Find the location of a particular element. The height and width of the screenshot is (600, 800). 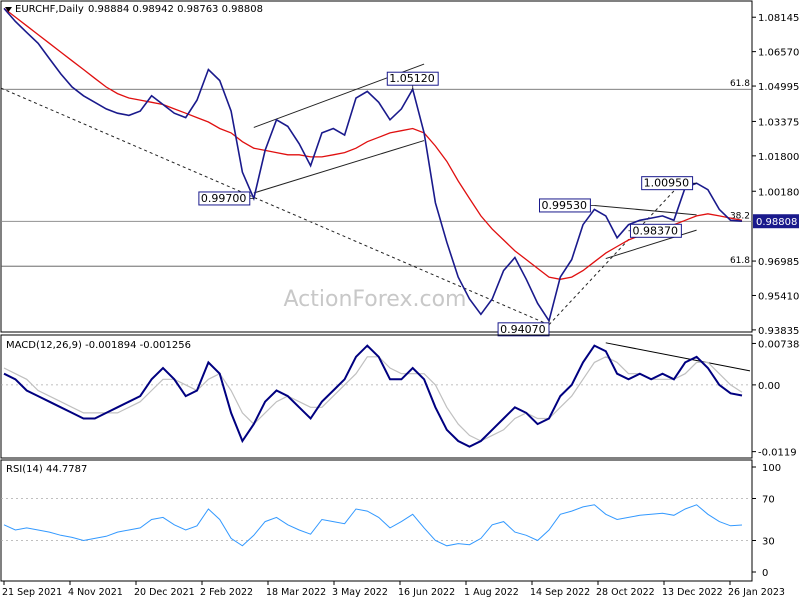

time-tick-label: 28 Oct 2022 is located at coordinates (625, 592).